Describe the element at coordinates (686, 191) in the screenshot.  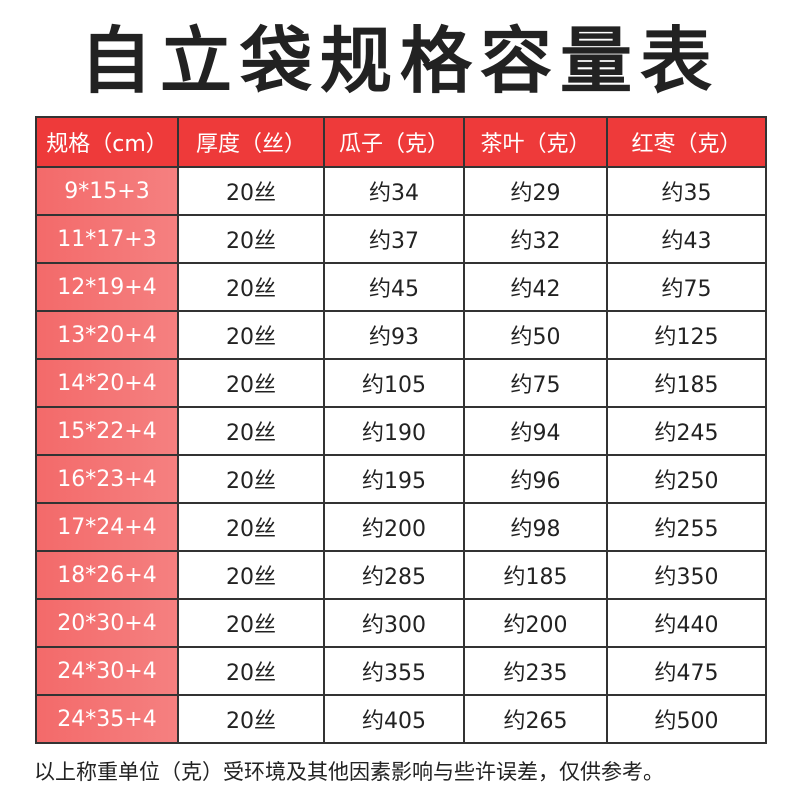
I see `table-cell: 约35` at that location.